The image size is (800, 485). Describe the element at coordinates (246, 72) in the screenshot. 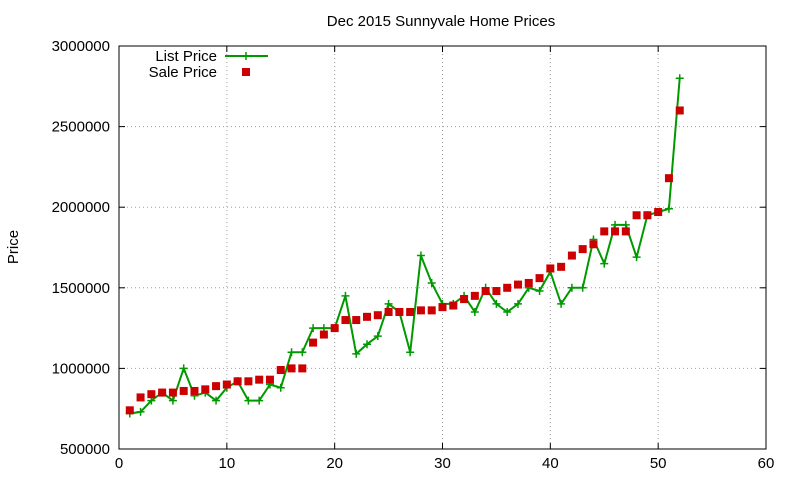

I see `legend-marker-sale-price` at that location.